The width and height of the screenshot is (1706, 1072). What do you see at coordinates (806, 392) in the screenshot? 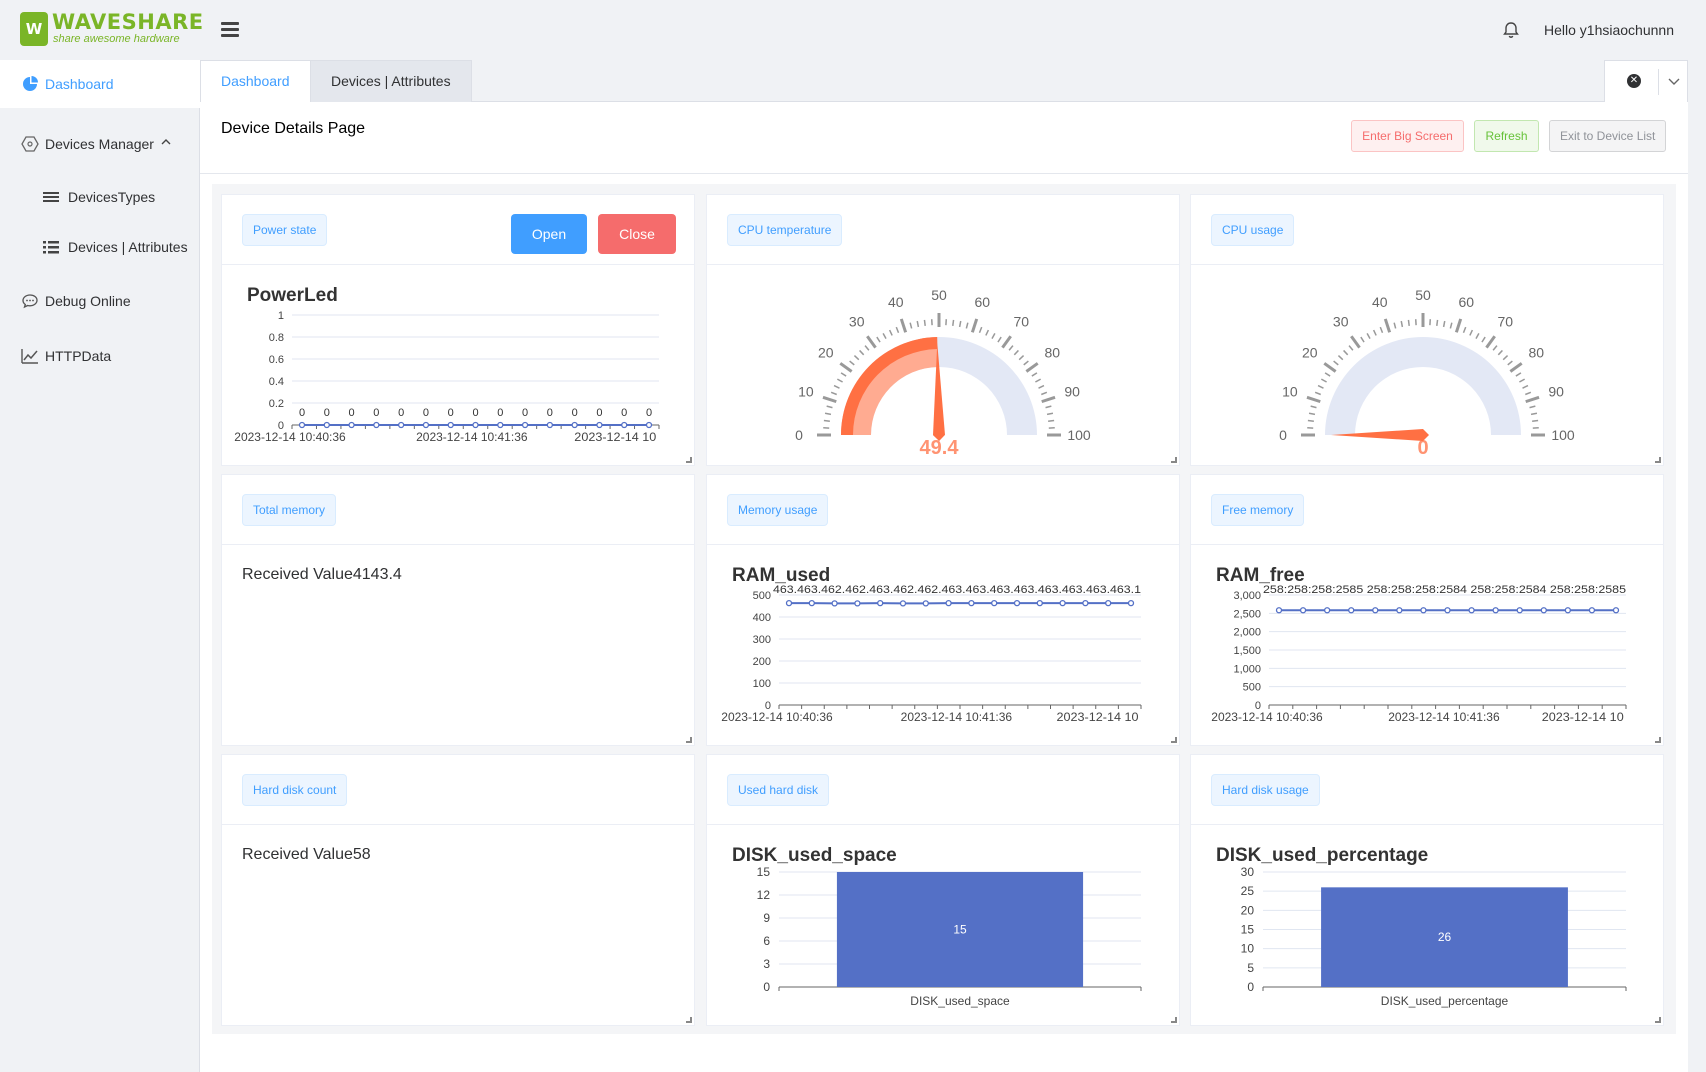
I see `gauge-tick-label: 10` at bounding box center [806, 392].